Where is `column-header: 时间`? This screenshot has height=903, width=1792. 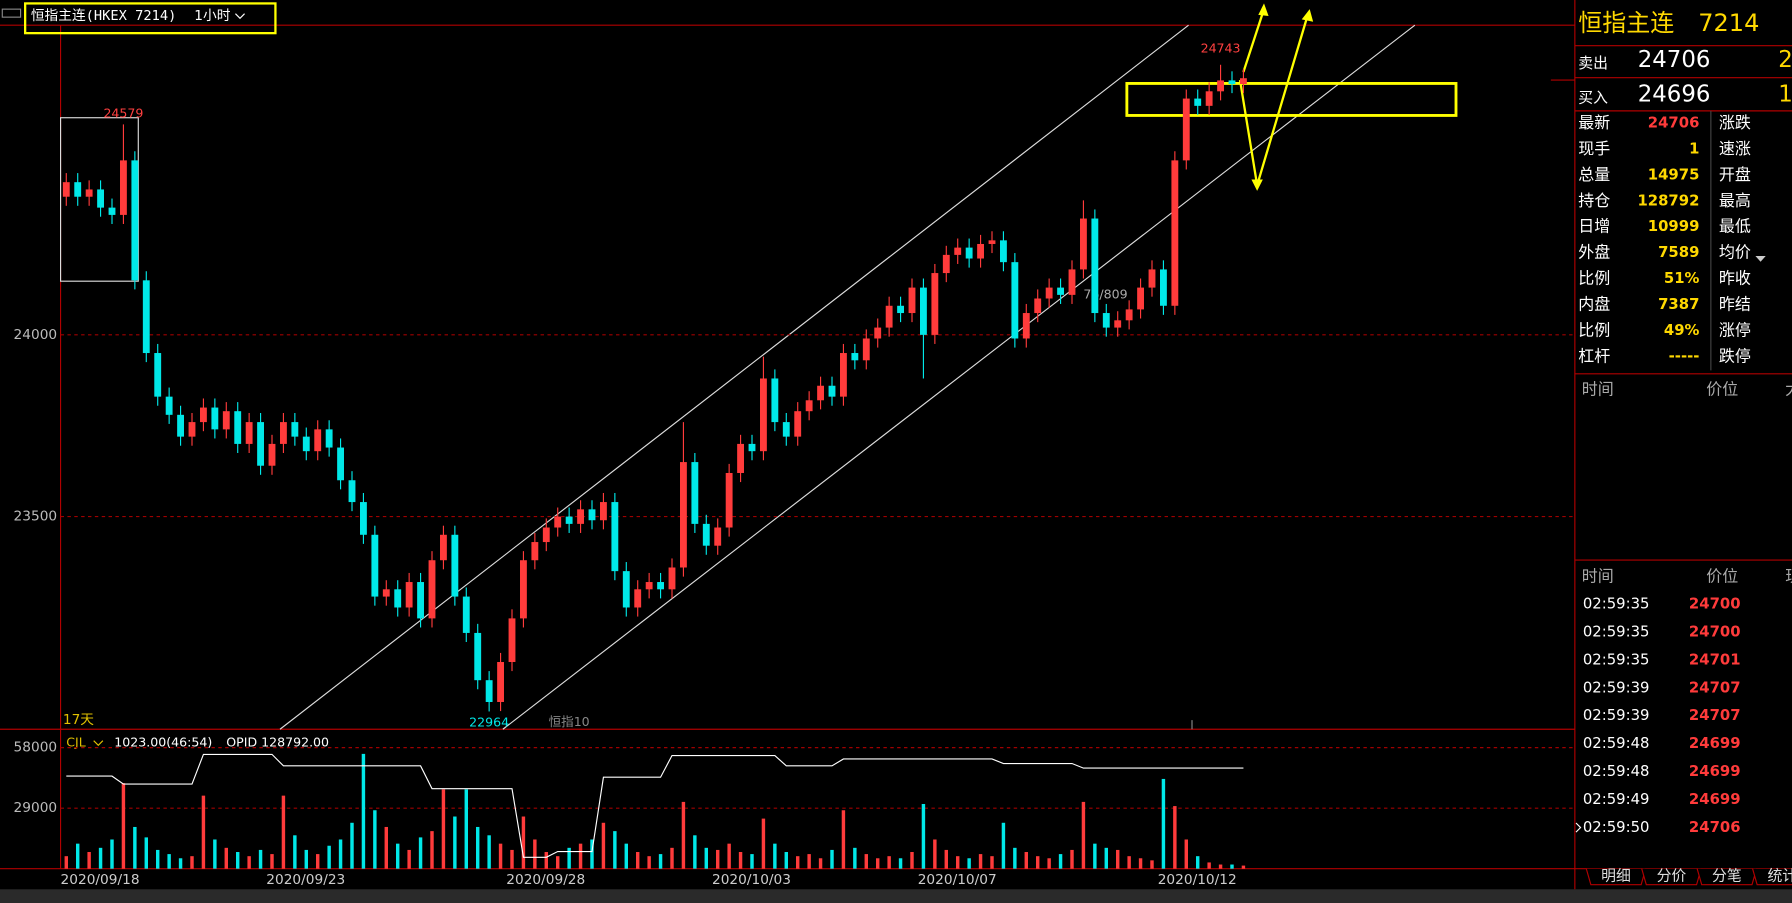 column-header: 时间 is located at coordinates (1598, 576).